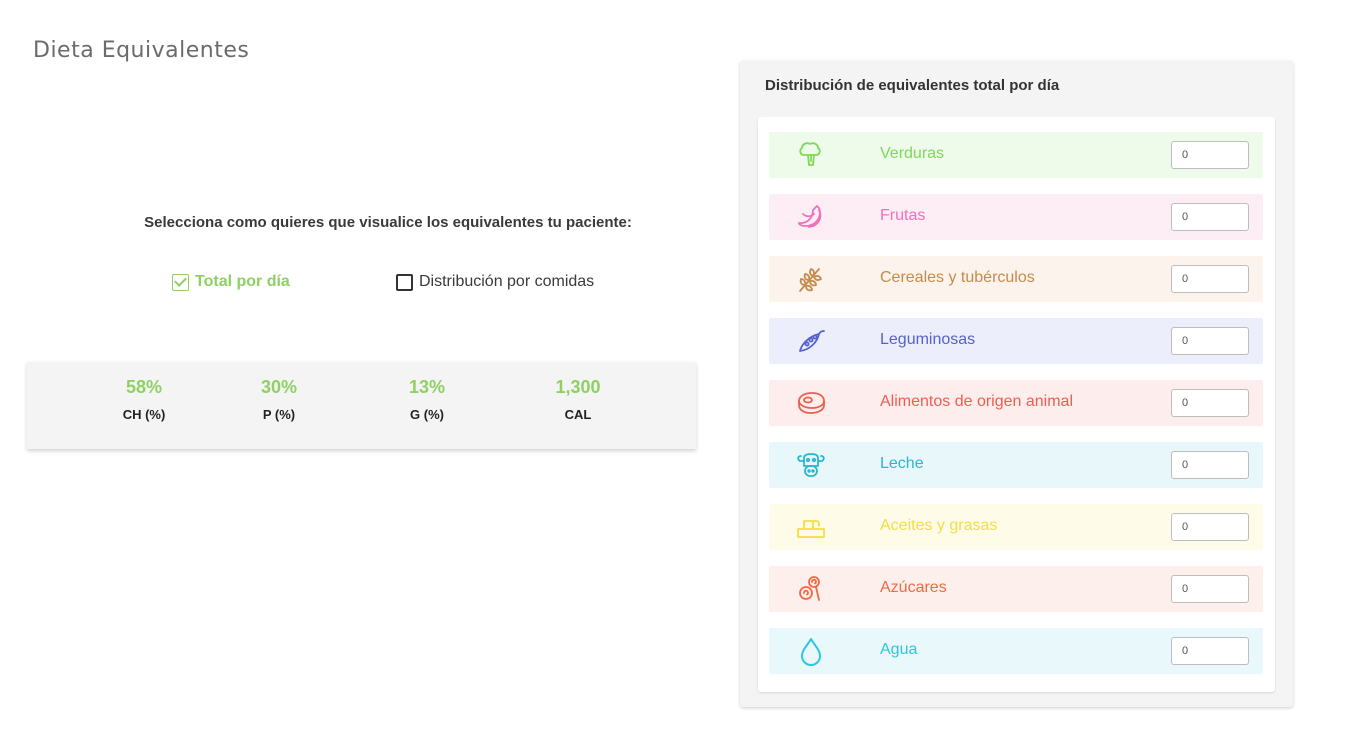 Image resolution: width=1350 pixels, height=749 pixels. What do you see at coordinates (1210, 589) in the screenshot?
I see `azucares-input` at bounding box center [1210, 589].